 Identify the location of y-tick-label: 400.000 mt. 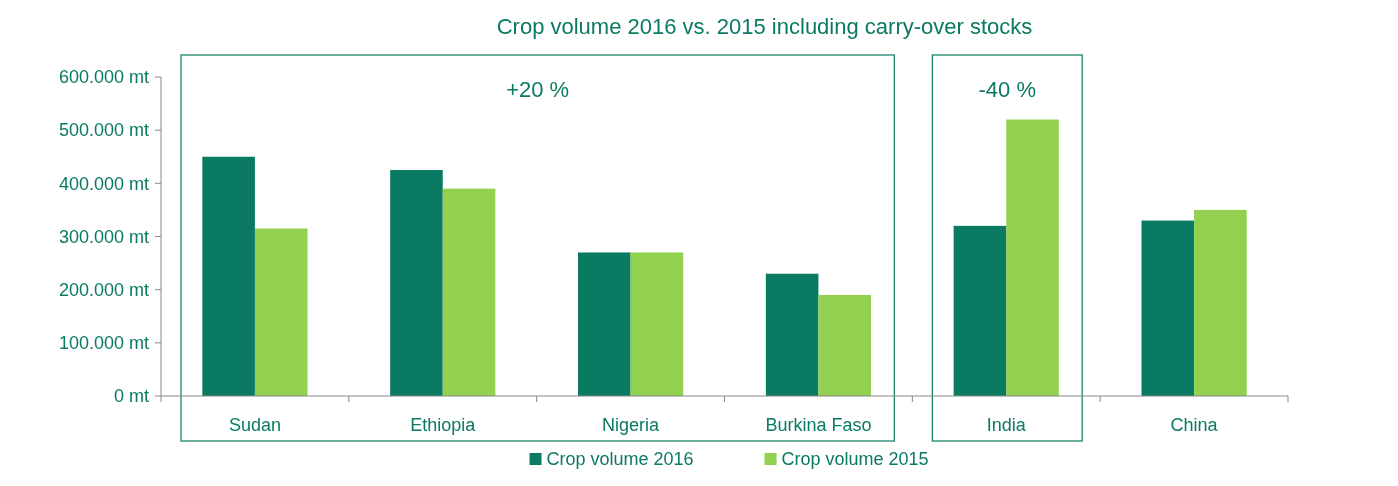
(103, 183).